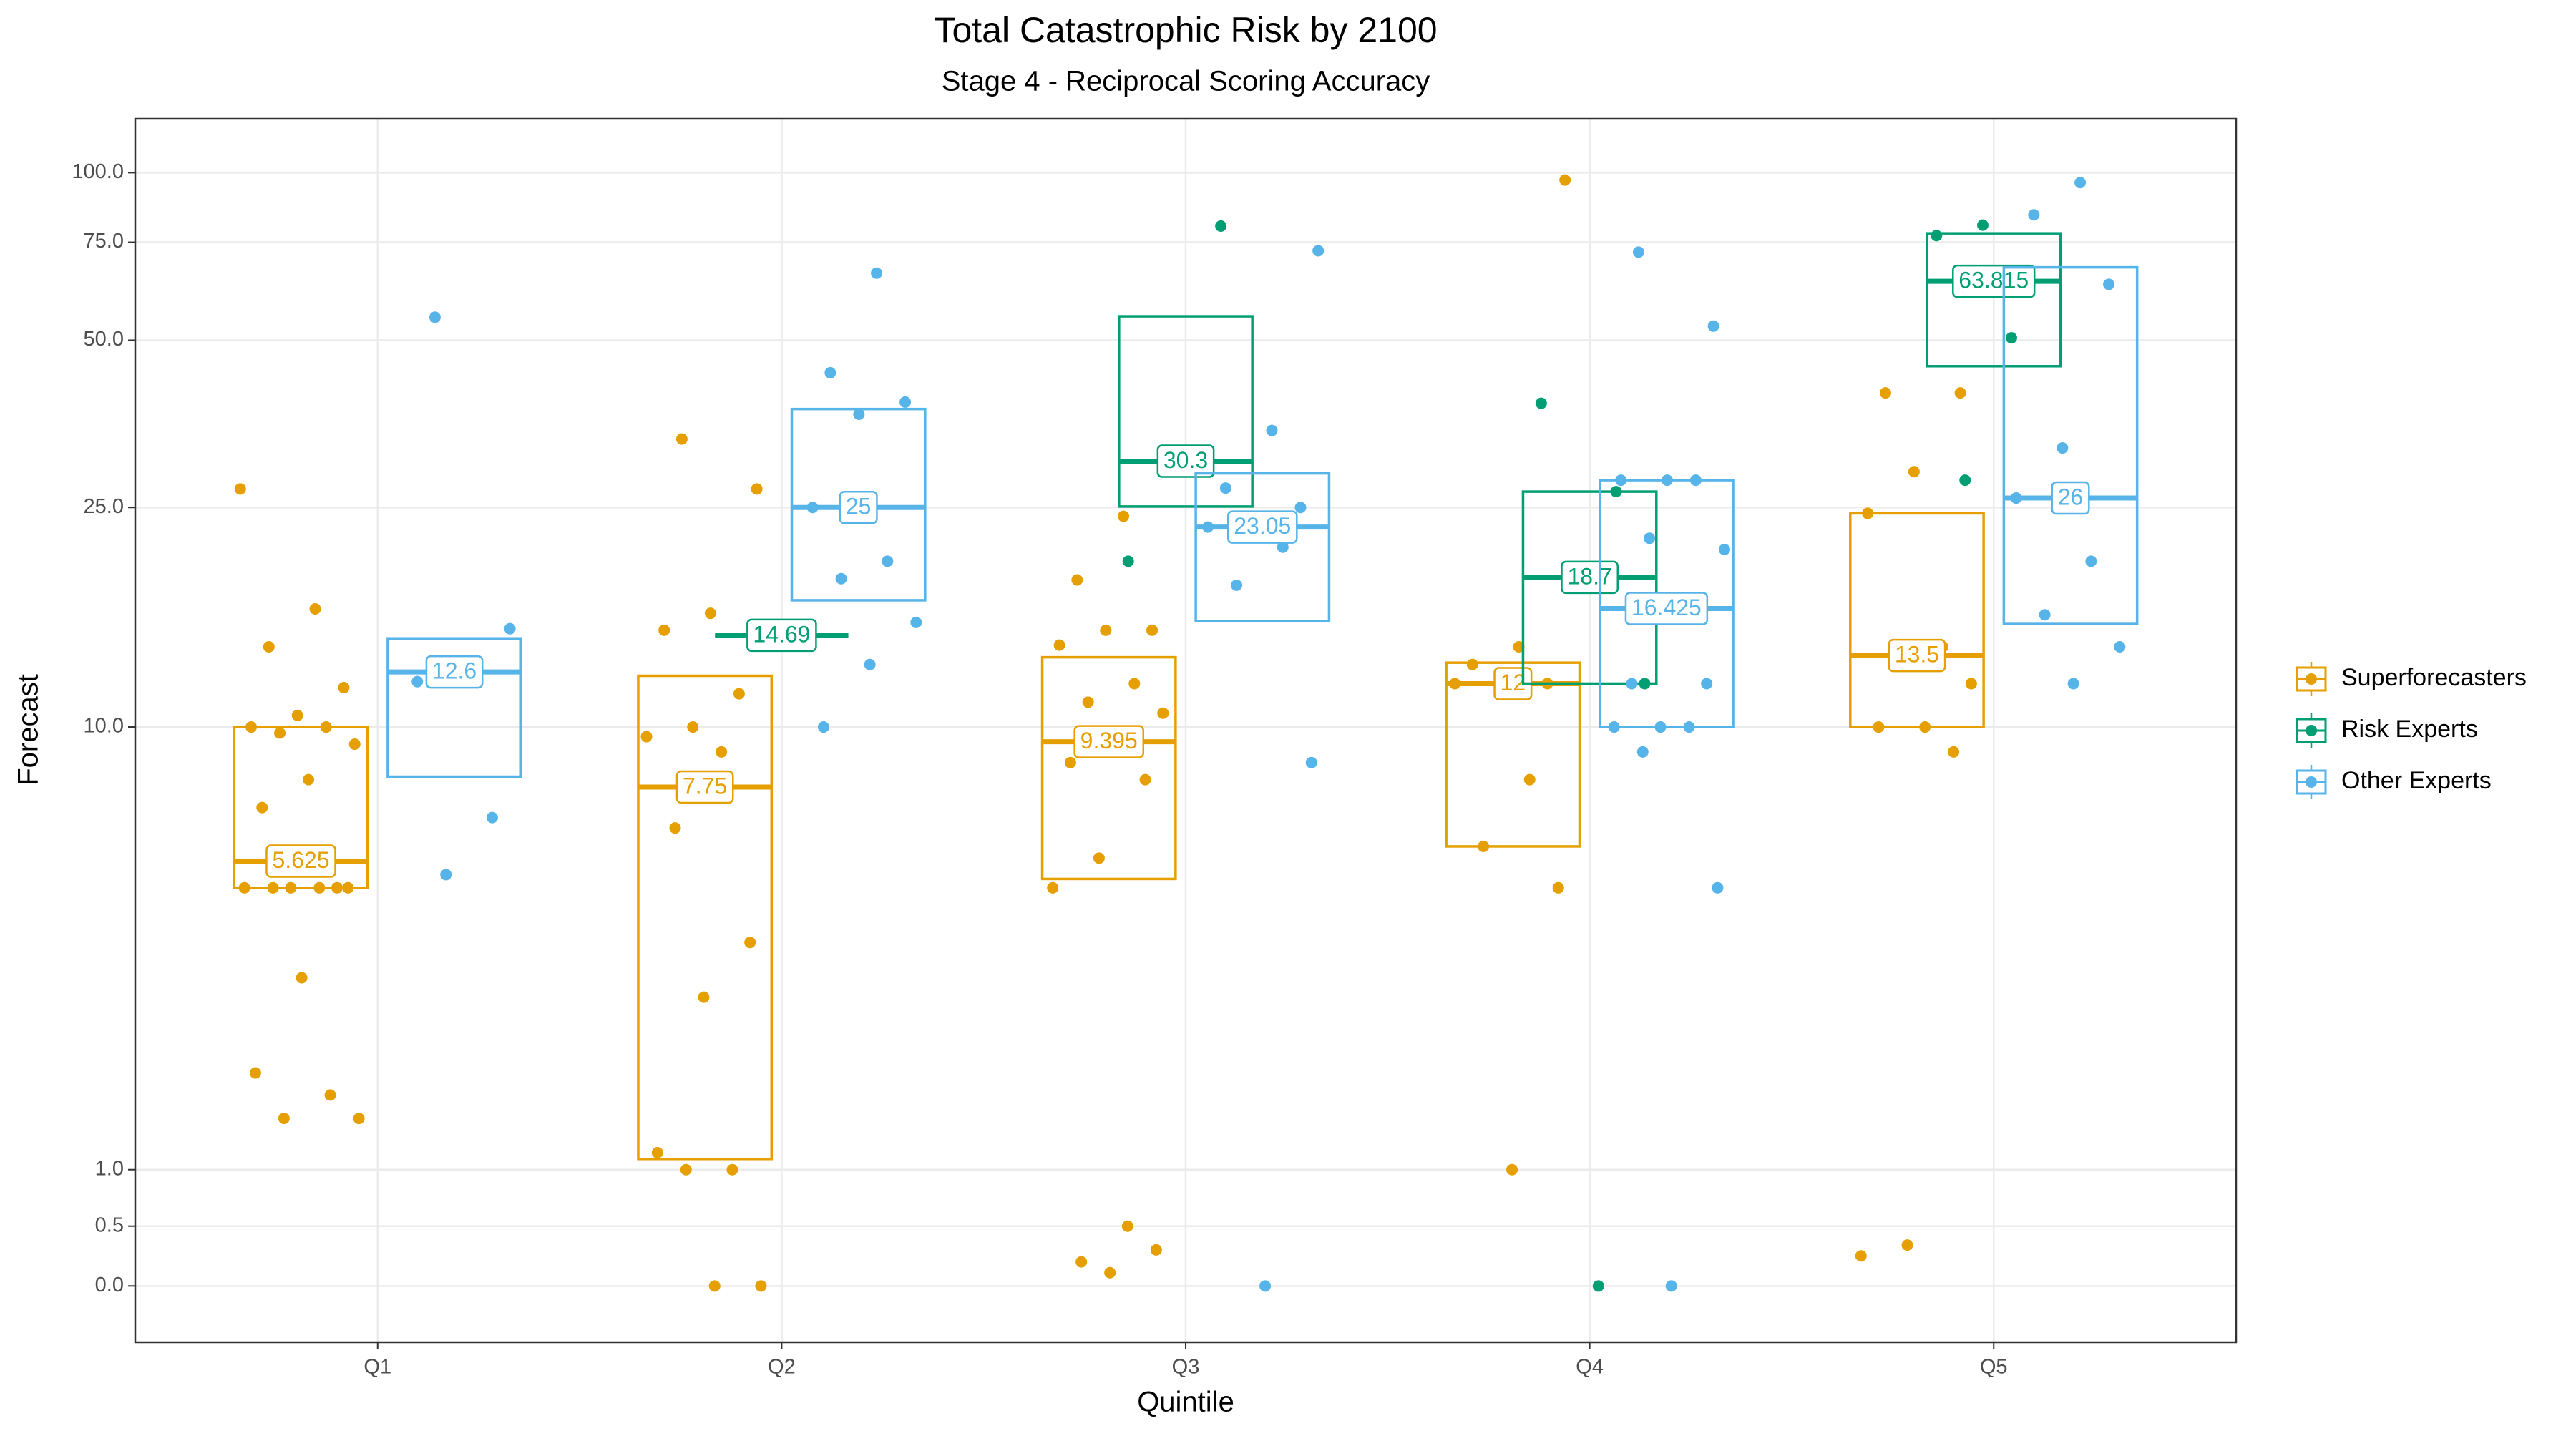  Describe the element at coordinates (1262, 526) in the screenshot. I see `median-label-text: 23.05` at that location.